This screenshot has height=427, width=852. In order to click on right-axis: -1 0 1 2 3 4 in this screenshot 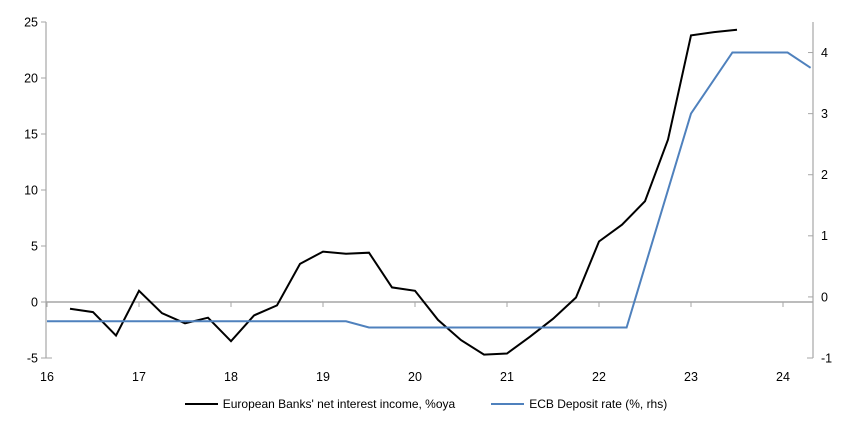, I will do `click(819, 193)`.